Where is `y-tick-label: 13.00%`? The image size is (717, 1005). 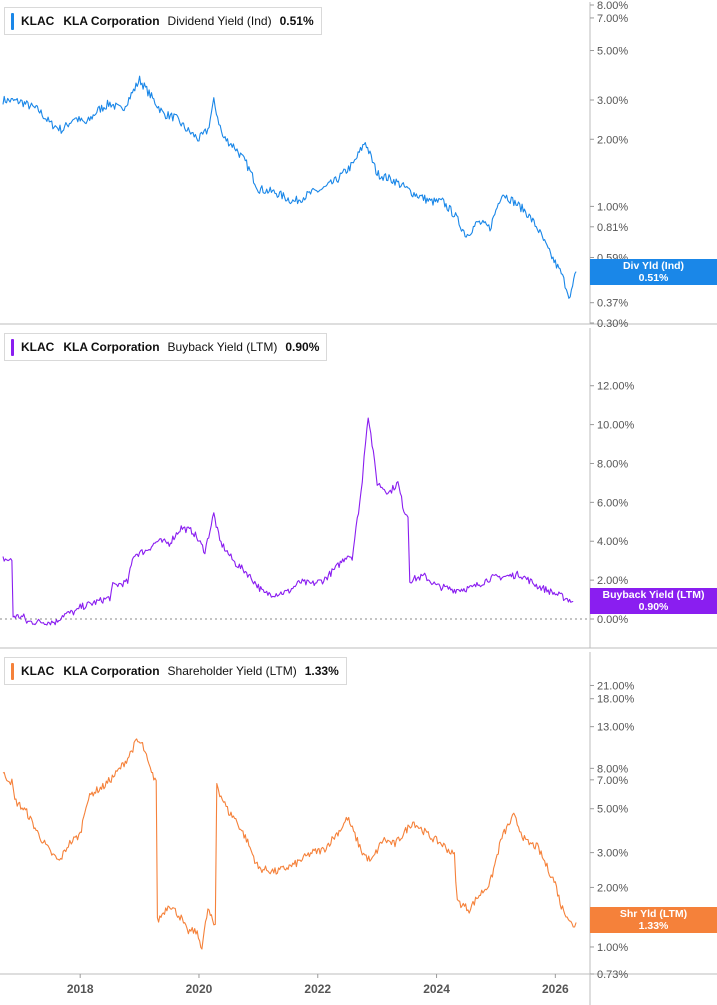
y-tick-label: 13.00% is located at coordinates (616, 728).